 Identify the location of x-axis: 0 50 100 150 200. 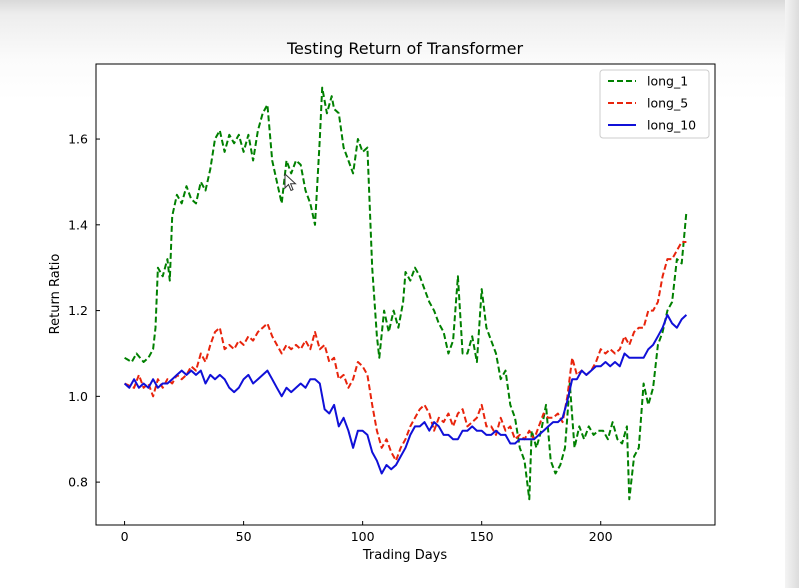
(367, 532).